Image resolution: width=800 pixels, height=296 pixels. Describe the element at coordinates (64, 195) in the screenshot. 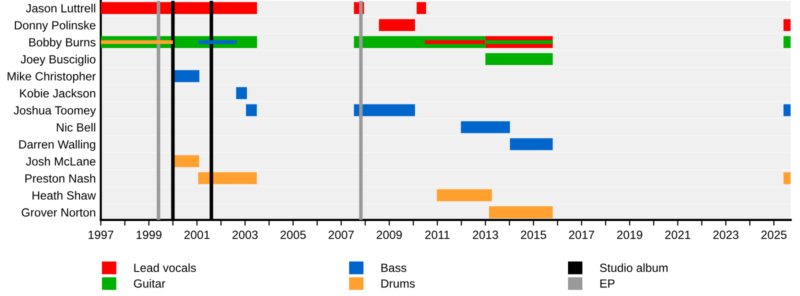

I see `y-tick-label: Heath Shaw` at that location.